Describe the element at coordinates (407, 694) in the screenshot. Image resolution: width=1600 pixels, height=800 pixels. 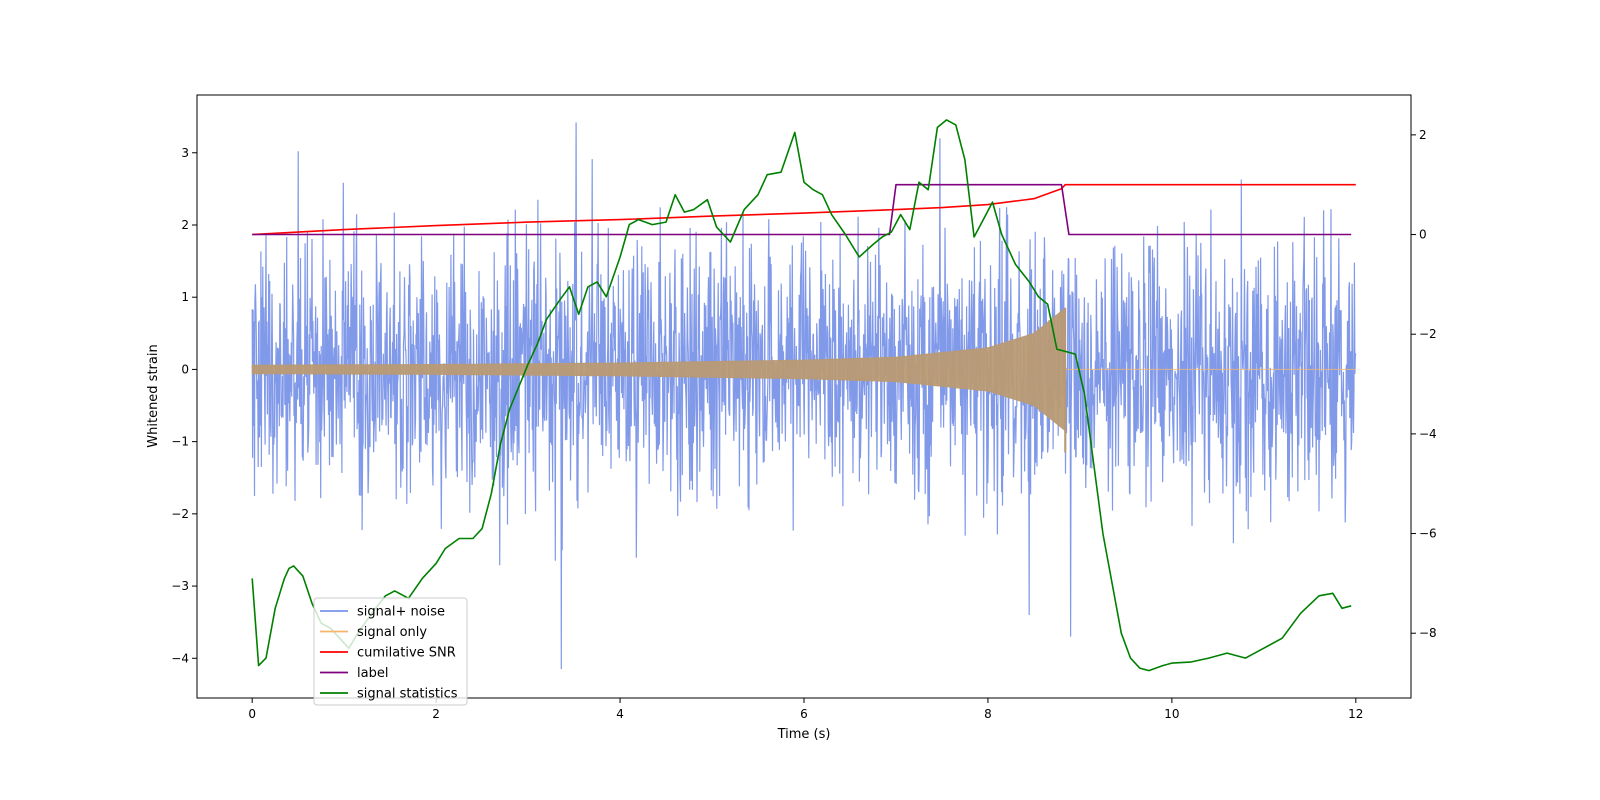
I see `legend-entry: signal statistics` at that location.